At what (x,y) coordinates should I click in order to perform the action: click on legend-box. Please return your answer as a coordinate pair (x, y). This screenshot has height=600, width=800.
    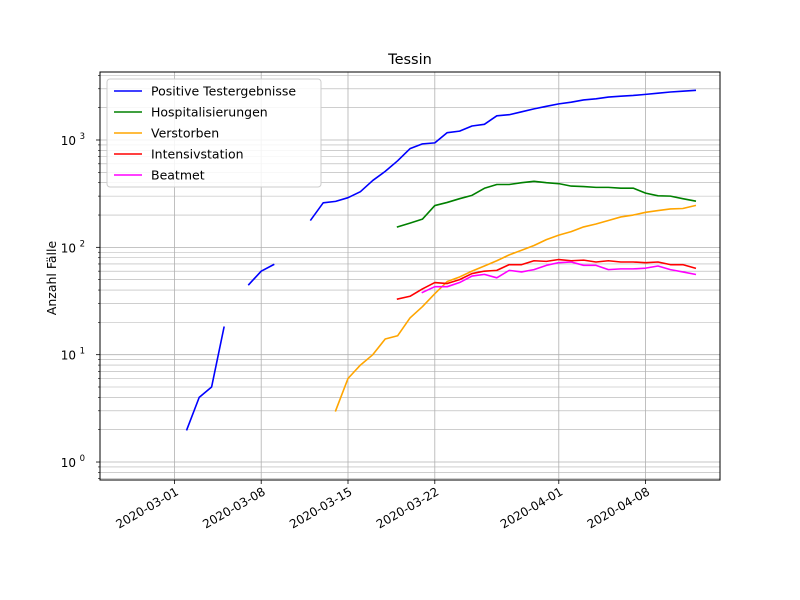
    Looking at the image, I should click on (214, 133).